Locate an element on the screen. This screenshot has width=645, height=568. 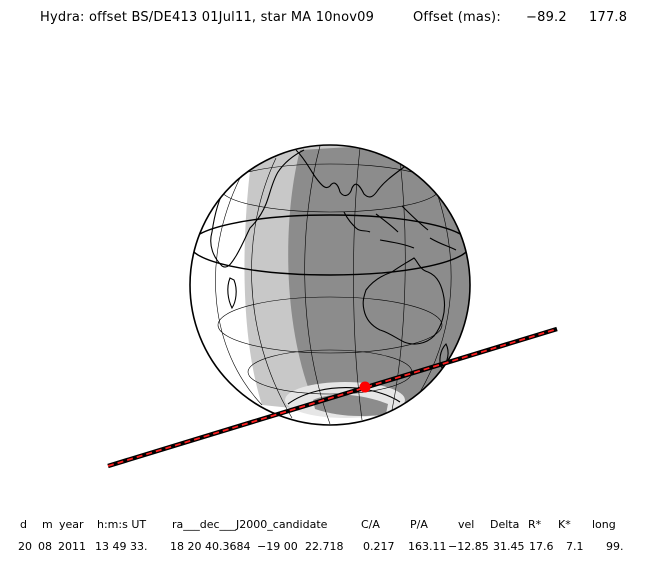
value-vel: −12.85 is located at coordinates (468, 546).